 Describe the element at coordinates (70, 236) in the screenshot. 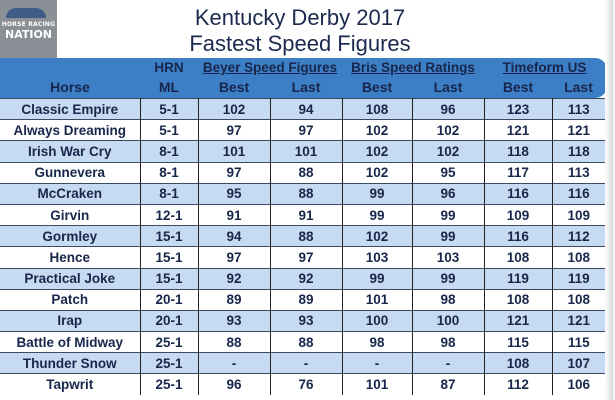

I see `horse-name: Gormley` at that location.